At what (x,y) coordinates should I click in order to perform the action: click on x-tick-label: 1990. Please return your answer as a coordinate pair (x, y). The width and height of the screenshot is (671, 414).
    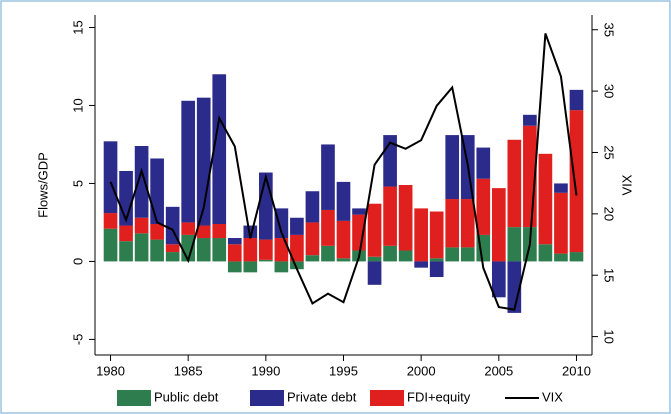
    Looking at the image, I should click on (265, 370).